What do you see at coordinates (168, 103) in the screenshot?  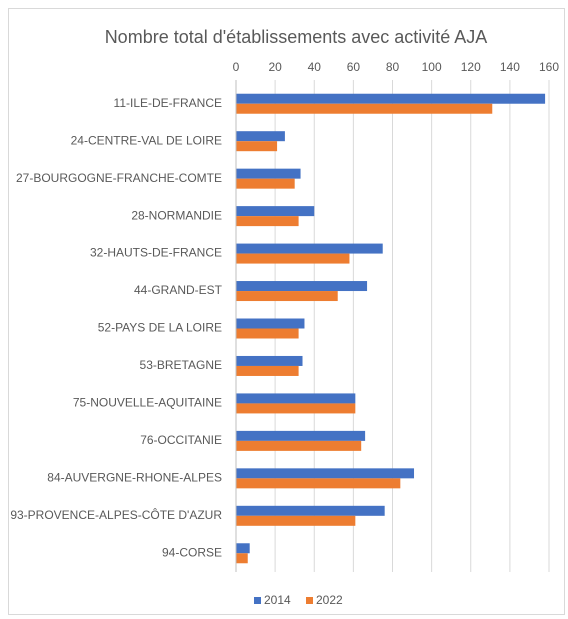 I see `y-tick-label: 11-ILE-DE-FRANCE` at bounding box center [168, 103].